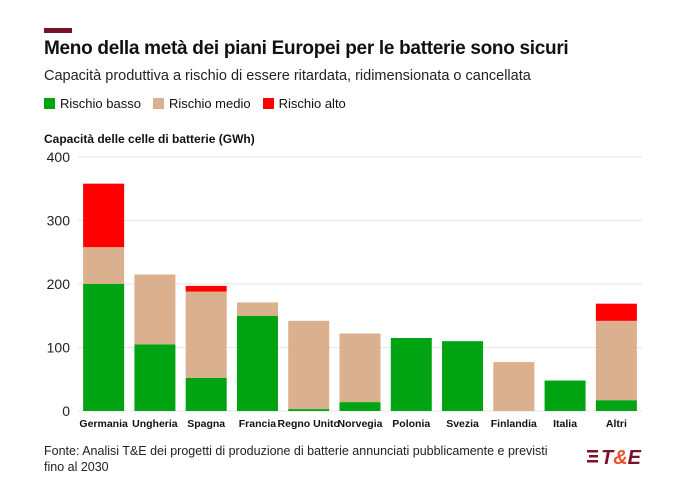 The height and width of the screenshot is (504, 700). I want to click on x-tick-label: Norvegia, so click(360, 424).